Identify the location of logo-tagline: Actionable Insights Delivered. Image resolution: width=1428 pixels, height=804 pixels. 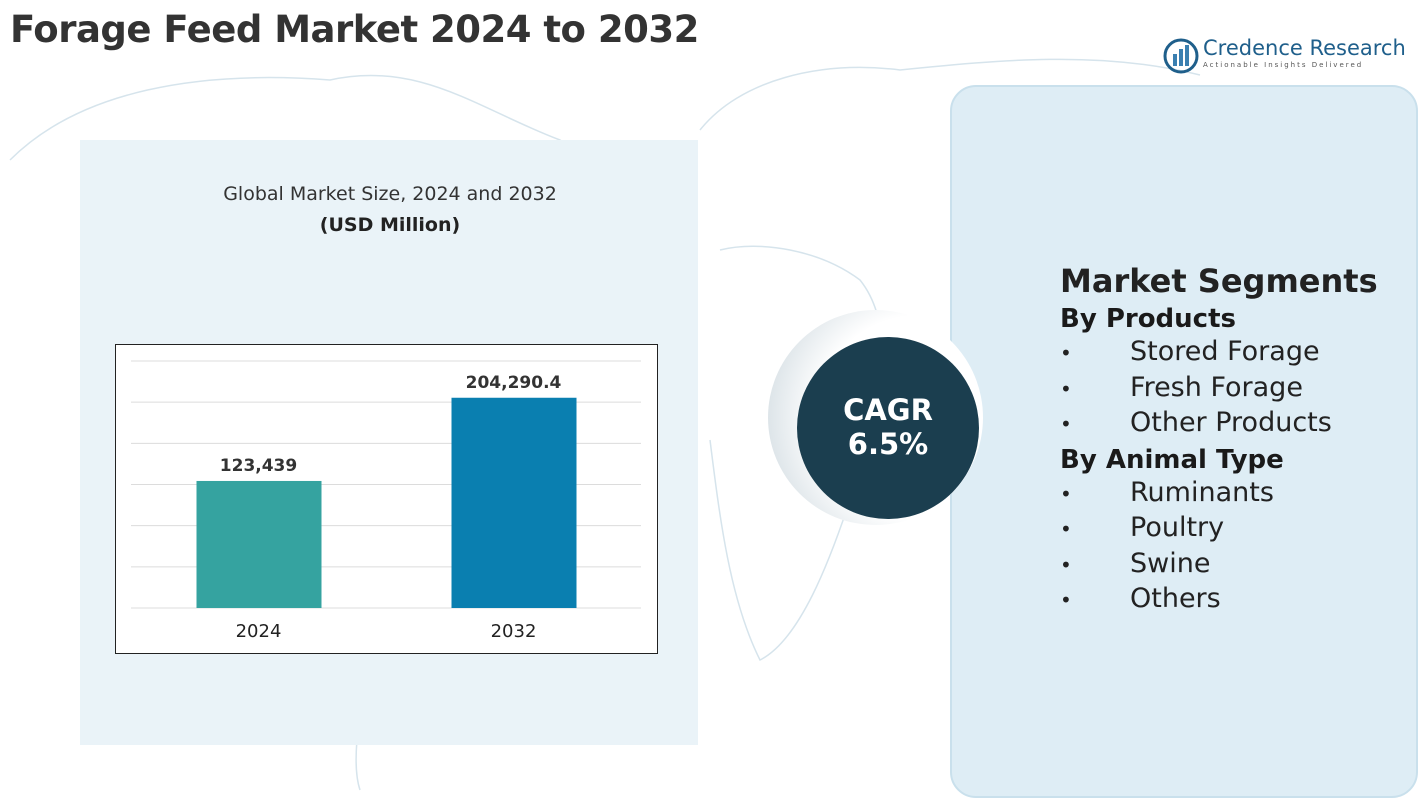
(1283, 65).